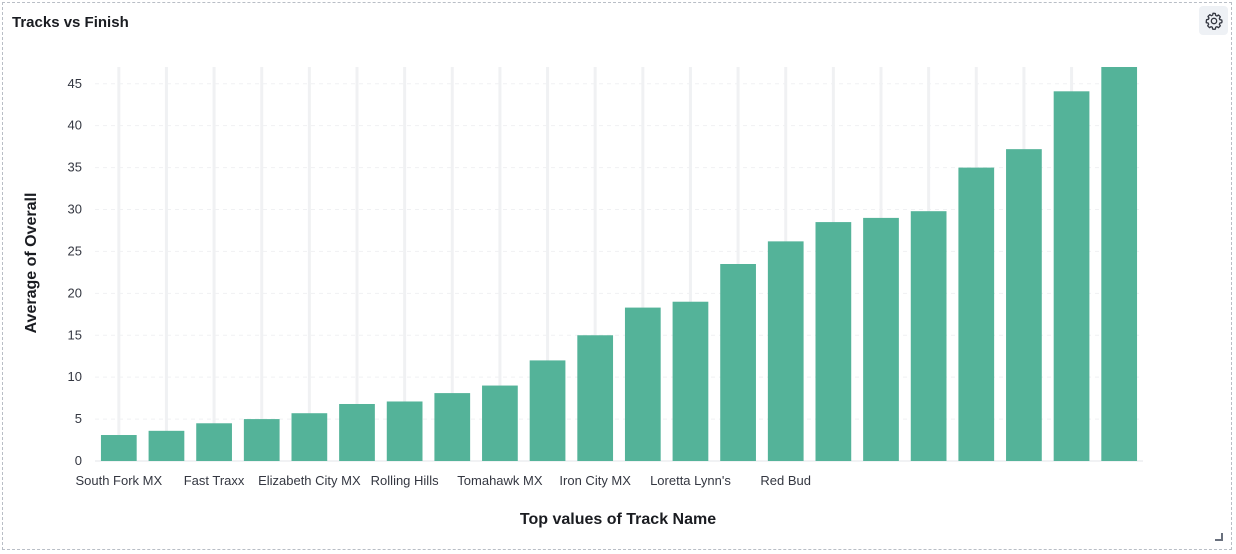  I want to click on y-tick-label: 5, so click(78, 418).